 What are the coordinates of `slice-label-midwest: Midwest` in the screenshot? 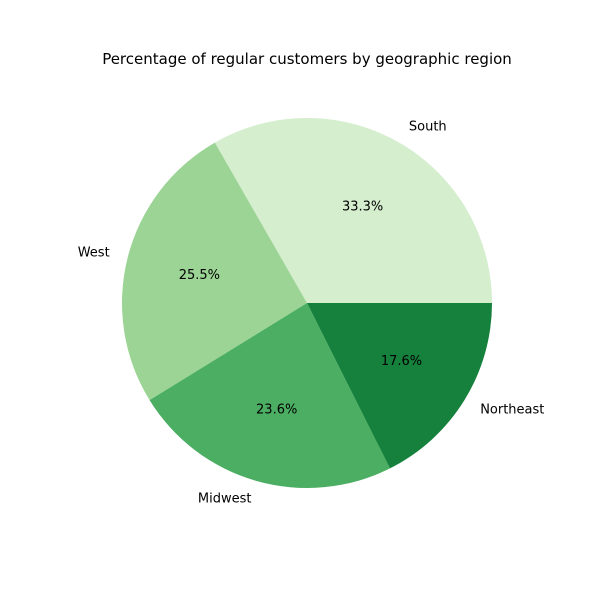 It's located at (225, 498).